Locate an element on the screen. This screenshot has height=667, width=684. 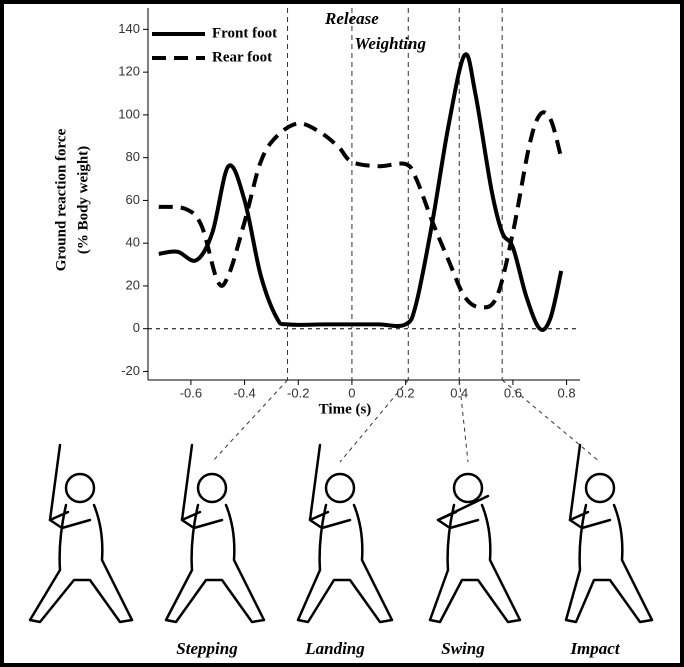
legend-label: Front foot is located at coordinates (244, 33).